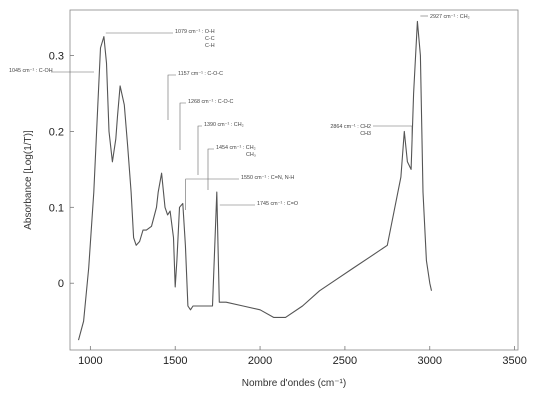 This screenshot has width=533, height=394. Describe the element at coordinates (210, 39) in the screenshot. I see `annotation-line: C-C` at that location.